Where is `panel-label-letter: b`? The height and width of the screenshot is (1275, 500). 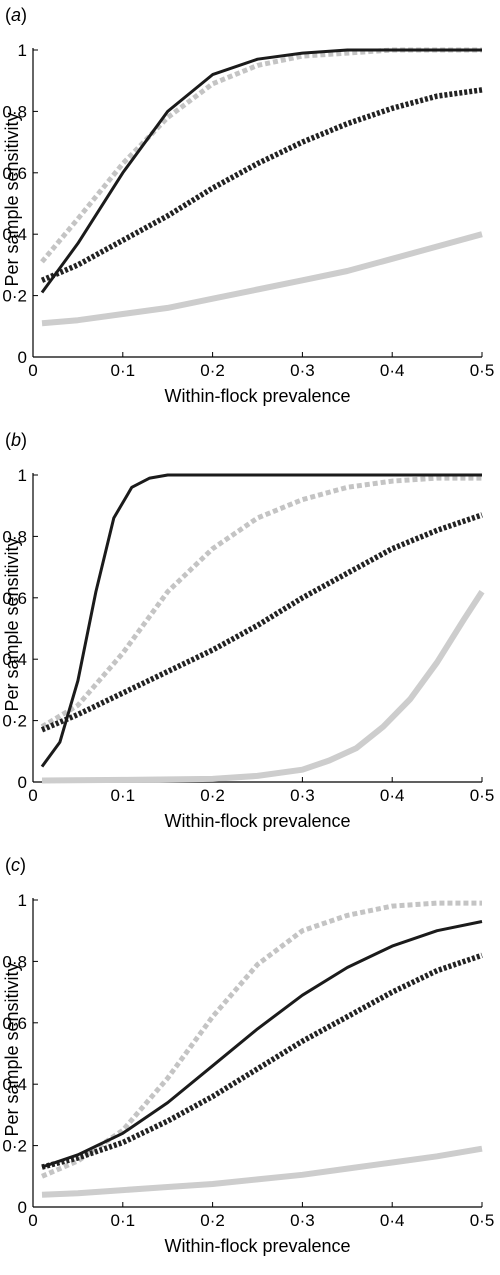 panel-label-letter: b is located at coordinates (16, 440).